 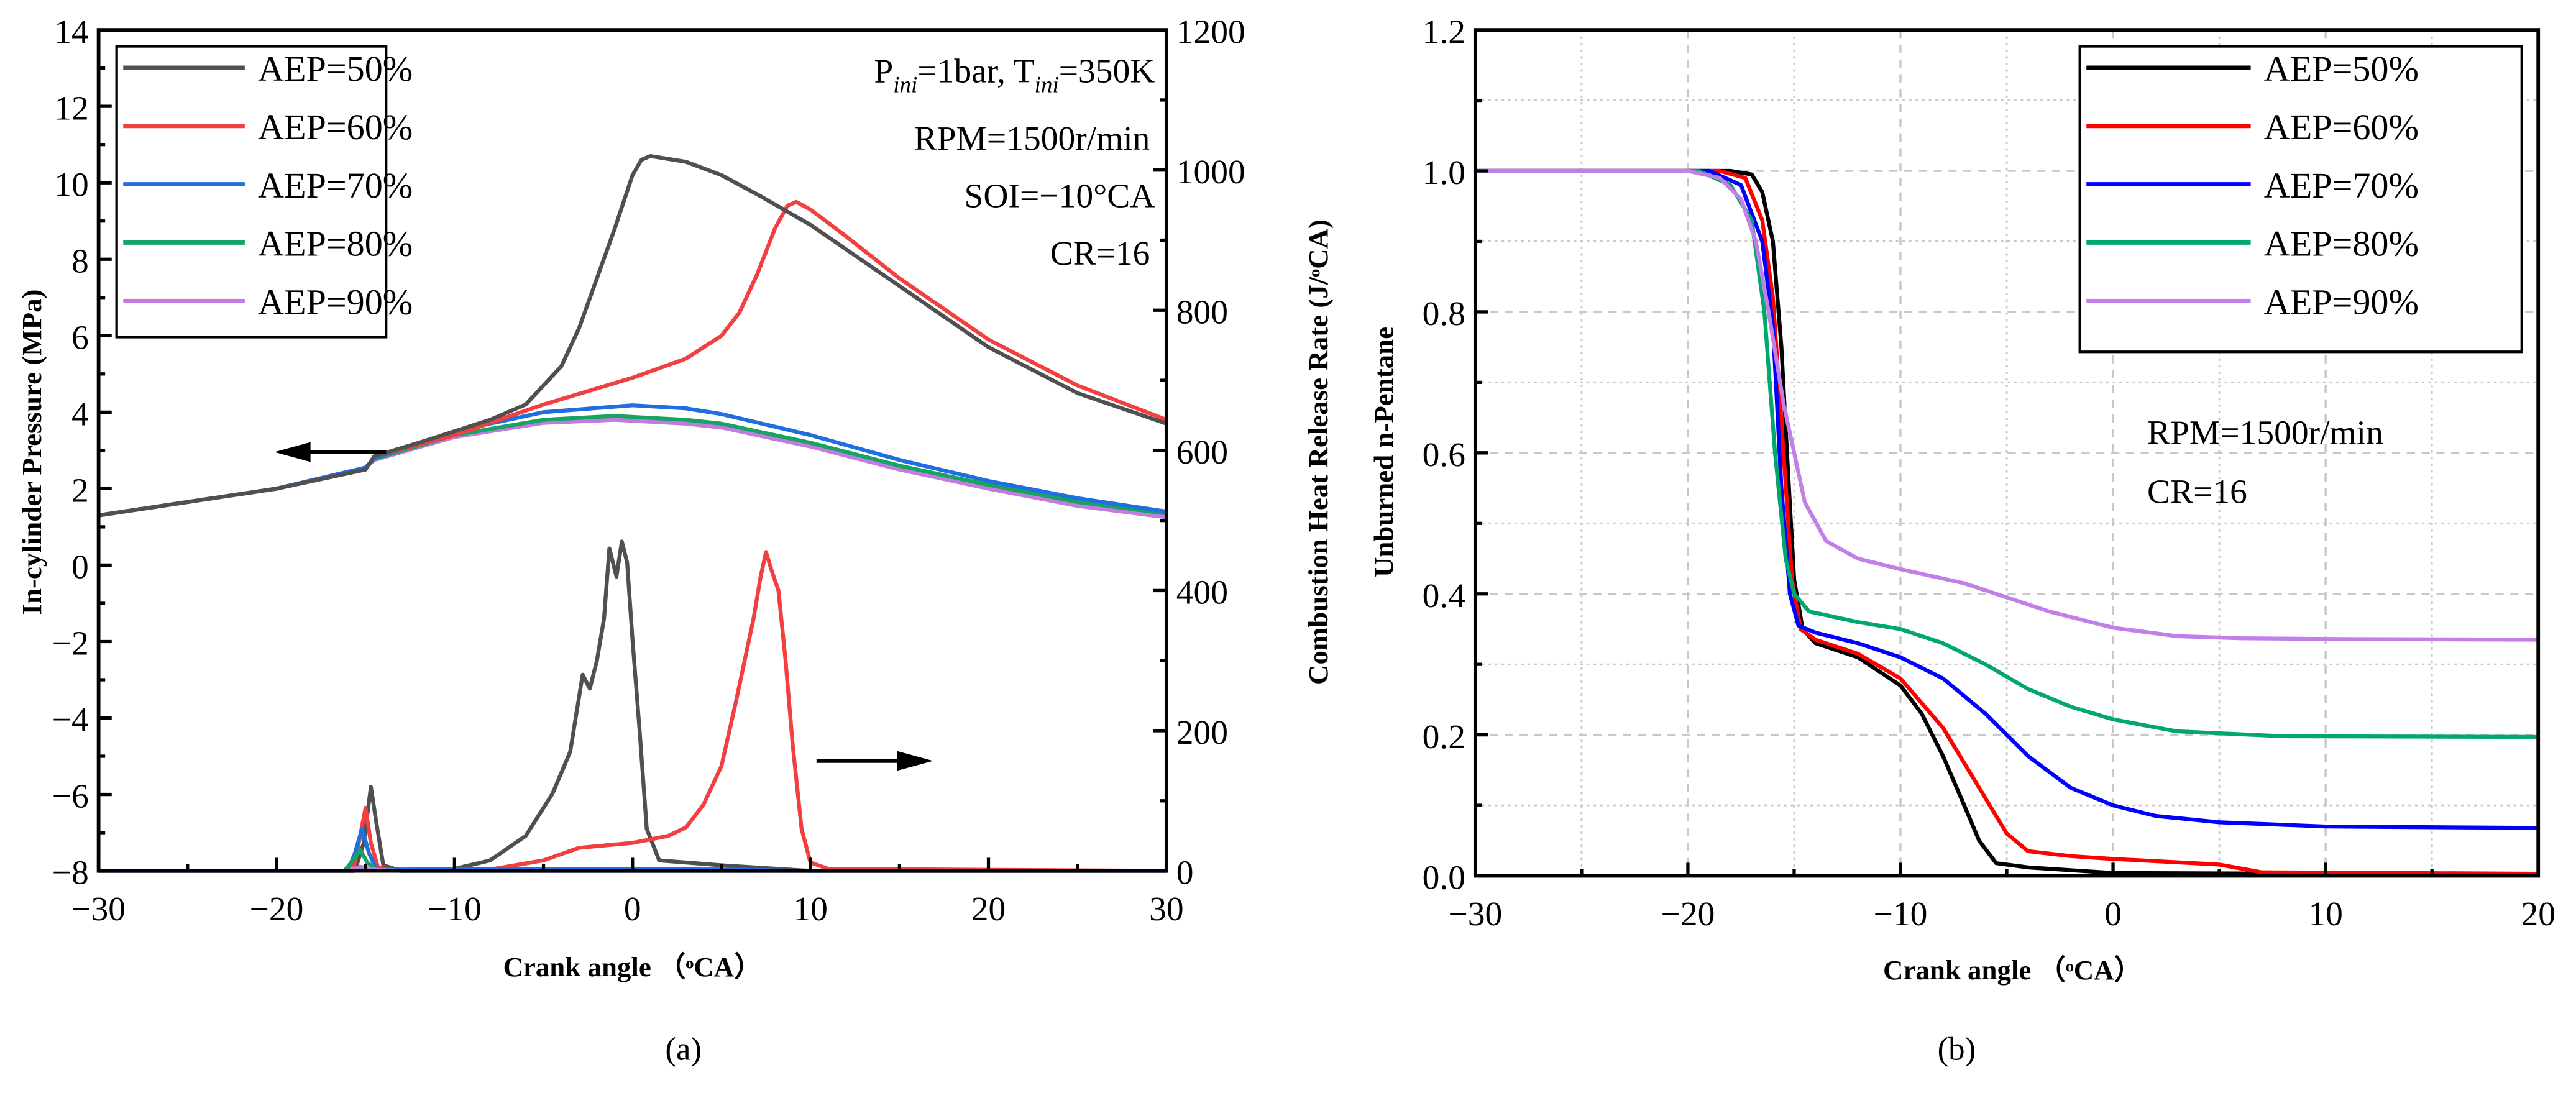 I want to click on y-tick-label: 1.2, so click(x=1444, y=32).